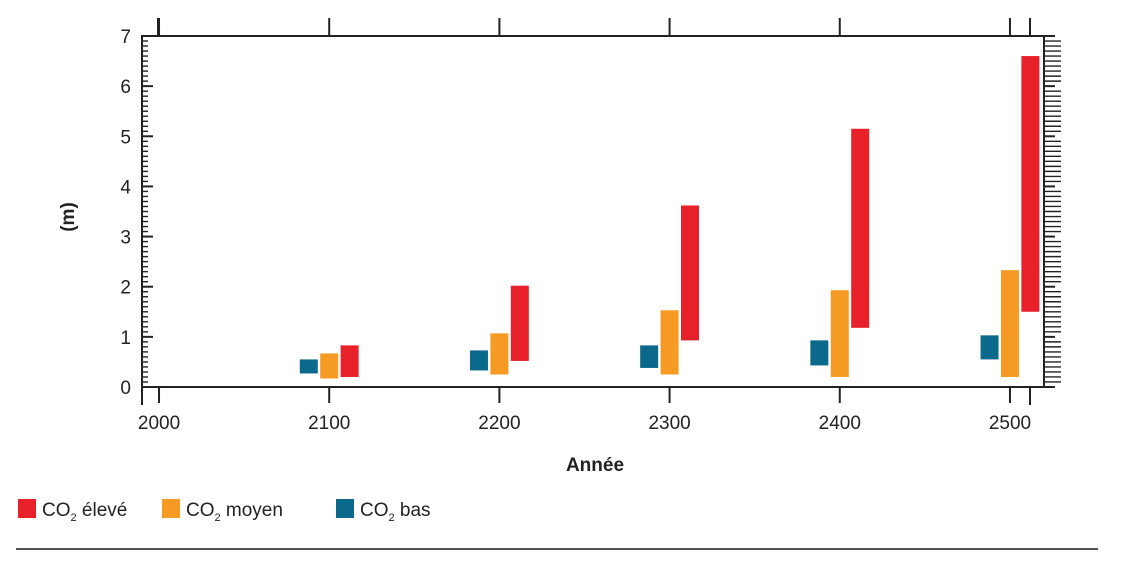 The height and width of the screenshot is (566, 1132). Describe the element at coordinates (125, 87) in the screenshot. I see `y-tick-label: 6` at that location.